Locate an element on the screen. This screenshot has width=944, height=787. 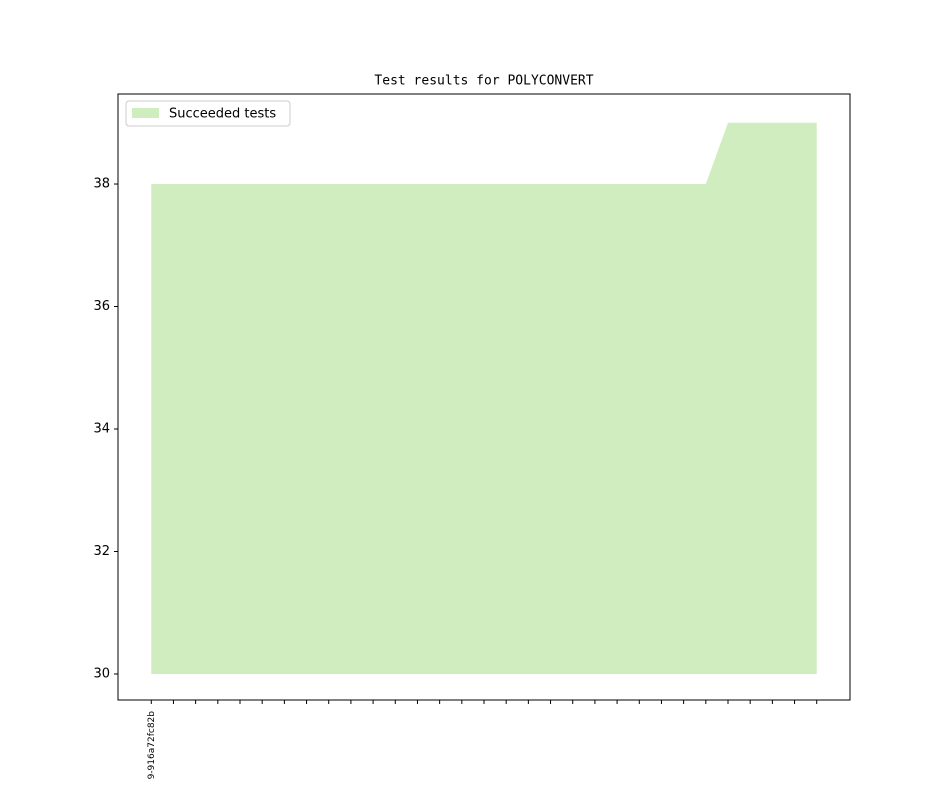
chart-title: Test results for POLYCONVERT is located at coordinates (483, 81).